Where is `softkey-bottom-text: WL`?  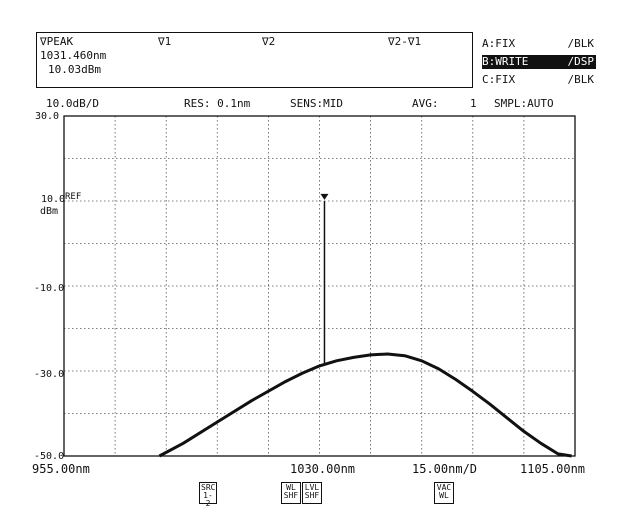 softkey-bottom-text: WL is located at coordinates (444, 495).